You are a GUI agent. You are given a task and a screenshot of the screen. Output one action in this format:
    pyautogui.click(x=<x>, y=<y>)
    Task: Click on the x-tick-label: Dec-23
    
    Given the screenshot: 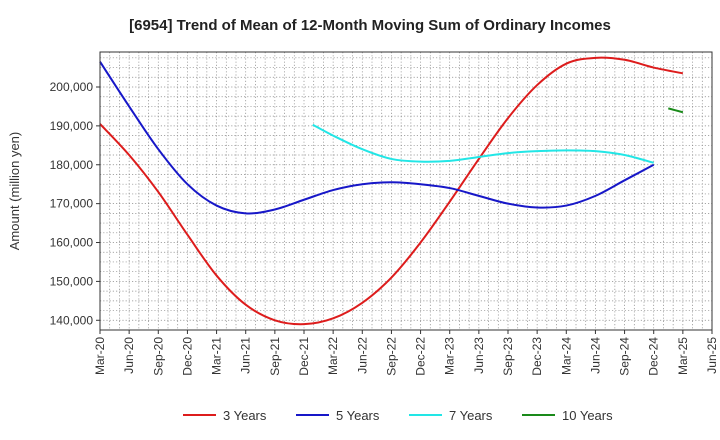 What is the action you would take?
    pyautogui.click(x=537, y=356)
    